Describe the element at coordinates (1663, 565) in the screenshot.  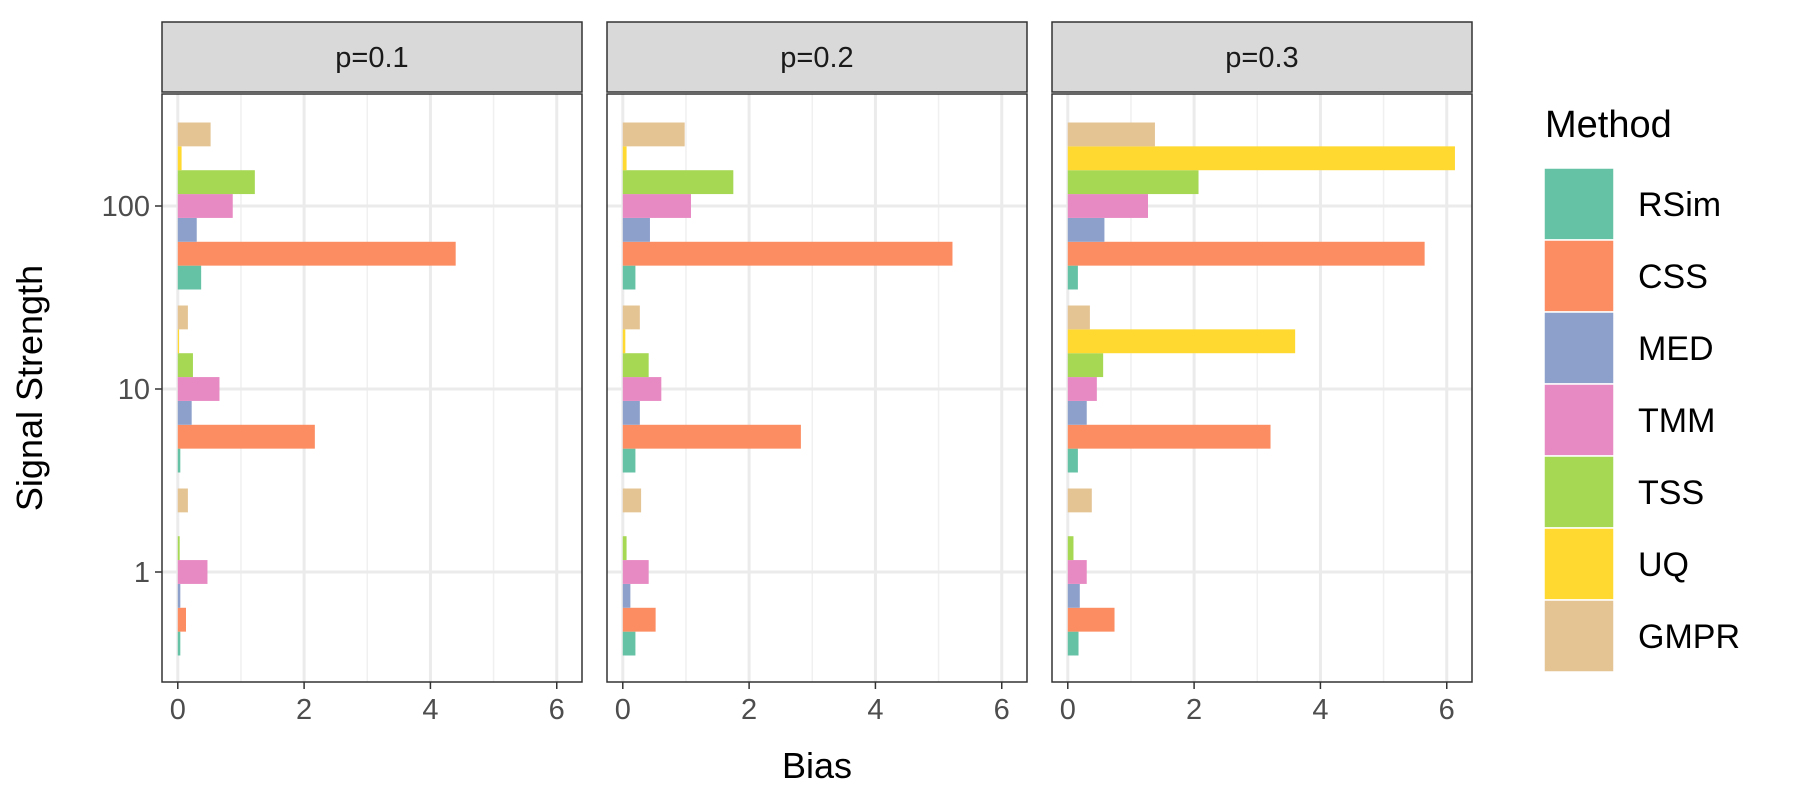
I see `legend-label-uq: UQ` at that location.